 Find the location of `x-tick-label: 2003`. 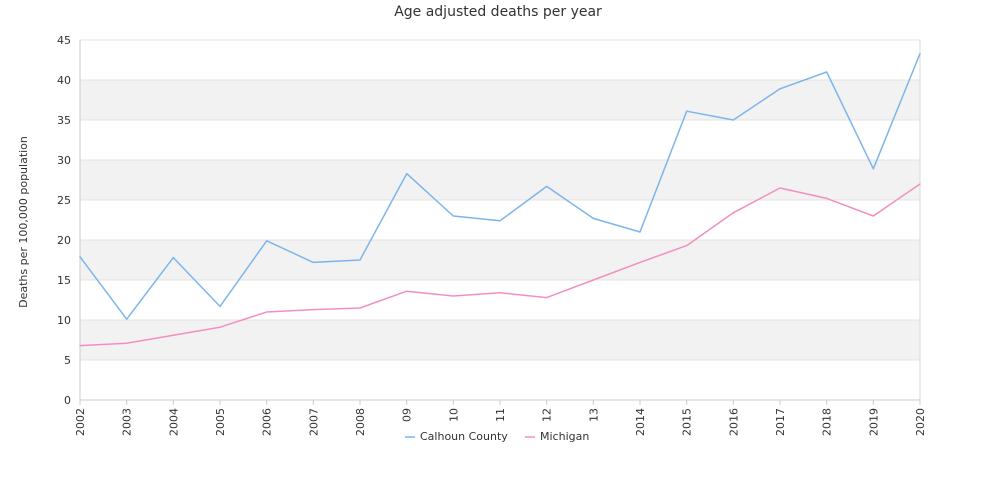

x-tick-label: 2003 is located at coordinates (127, 422).